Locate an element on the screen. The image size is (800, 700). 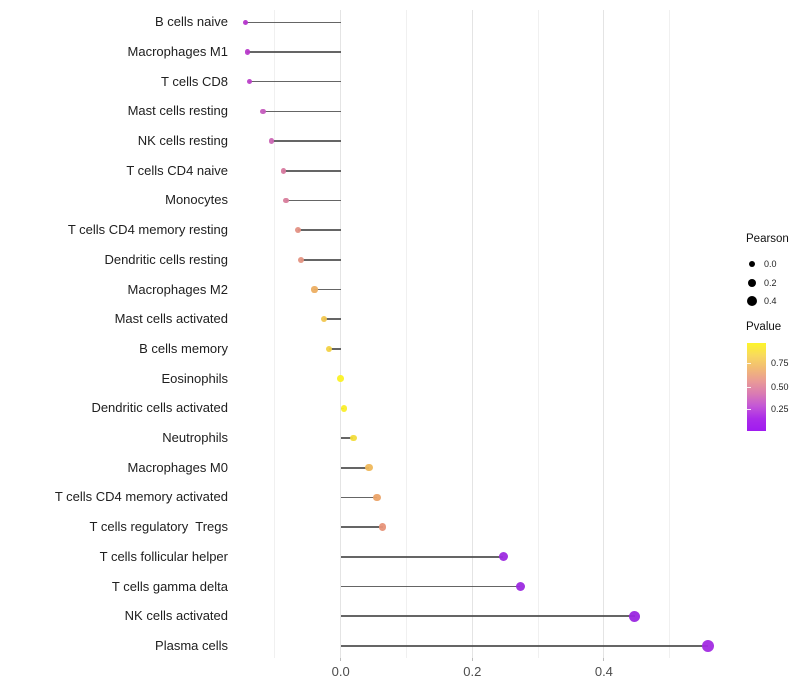
category-label: Mast cells resting is located at coordinates (177, 111).